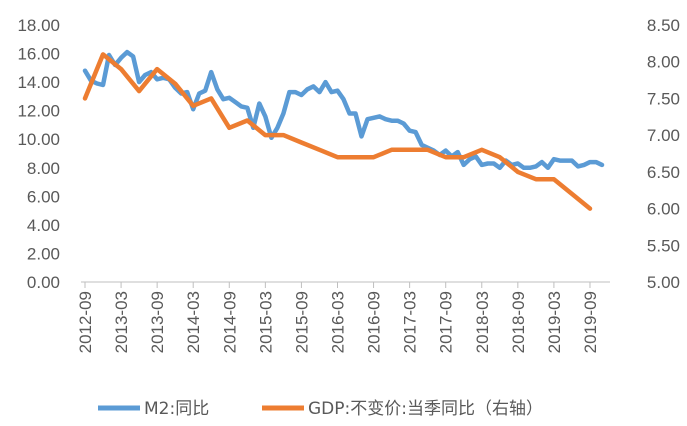  I want to click on x-tick-label: 2014-03, so click(193, 322).